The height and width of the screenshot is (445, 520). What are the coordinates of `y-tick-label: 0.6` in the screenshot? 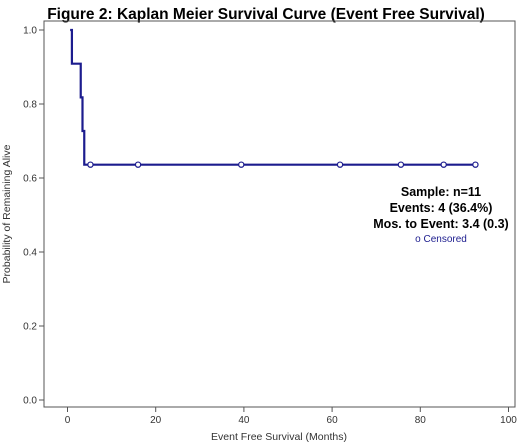 It's located at (30, 179).